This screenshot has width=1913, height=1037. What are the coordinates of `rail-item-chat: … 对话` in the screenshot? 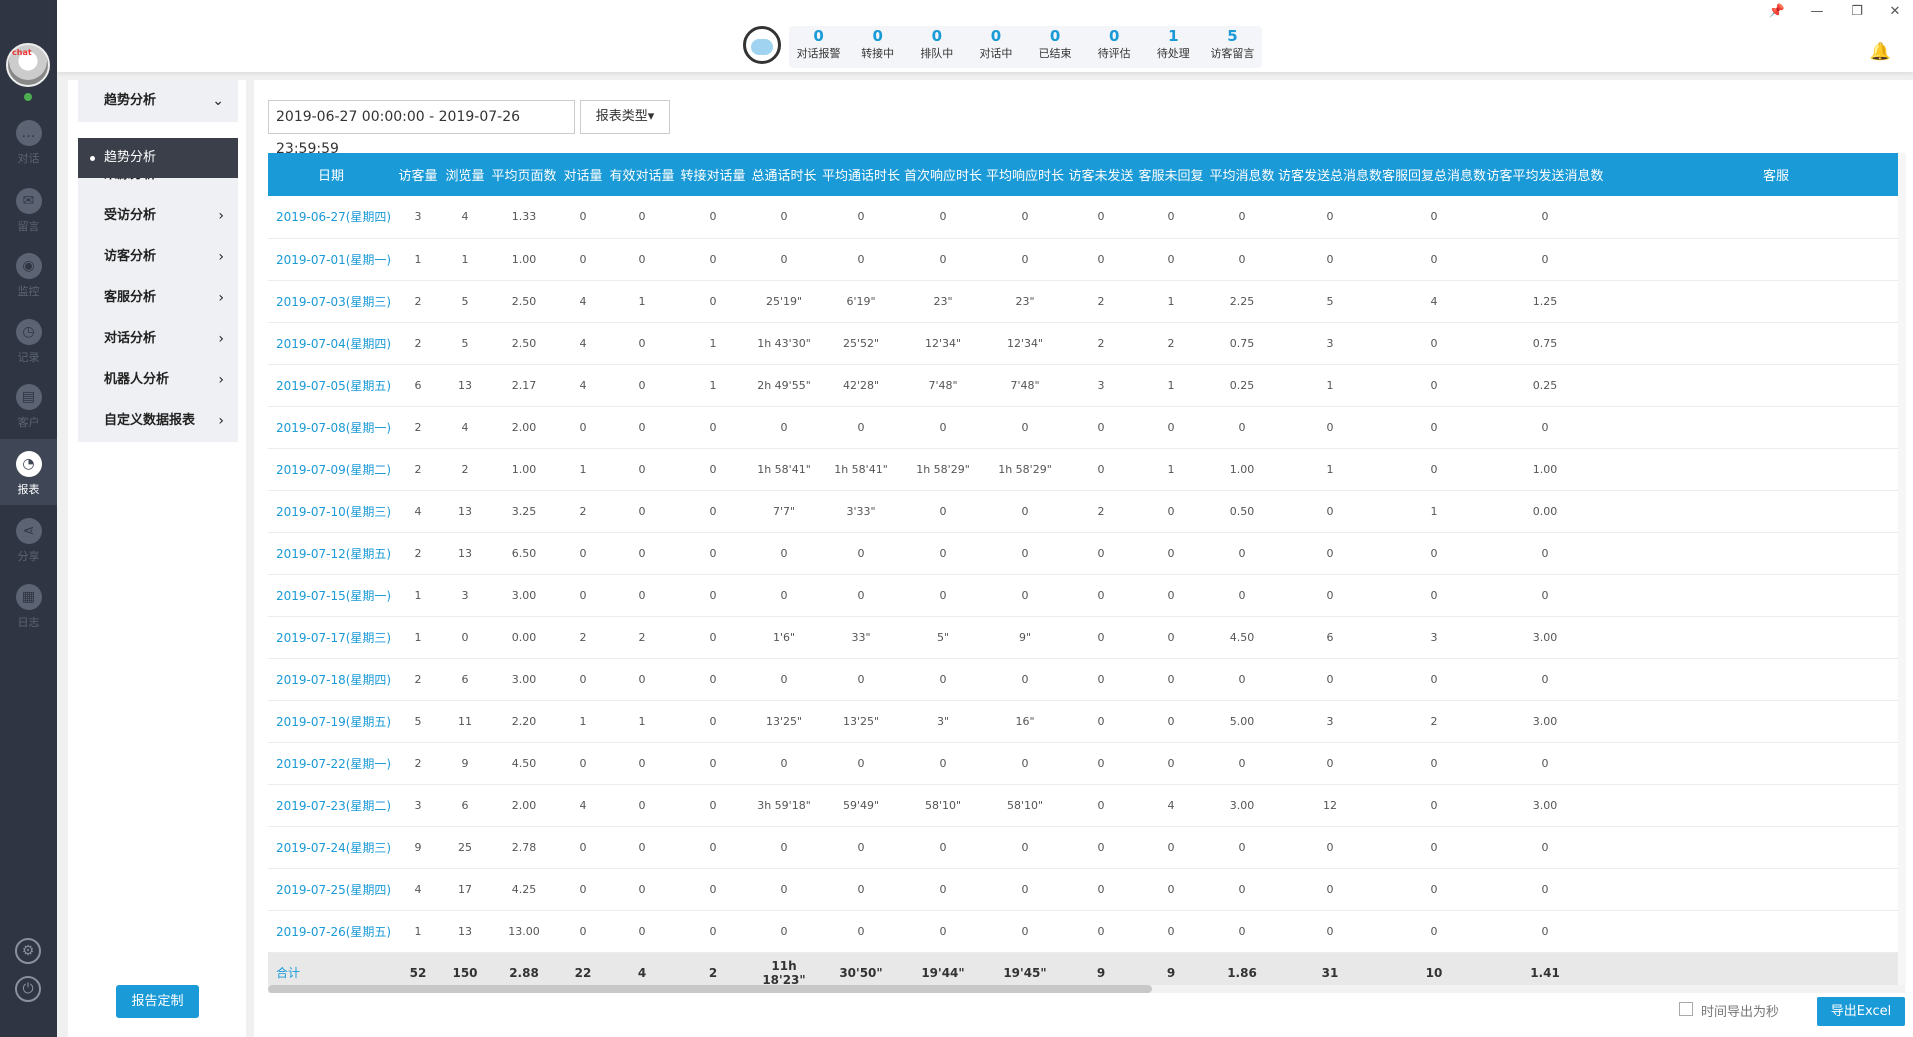 It's located at (28, 141).